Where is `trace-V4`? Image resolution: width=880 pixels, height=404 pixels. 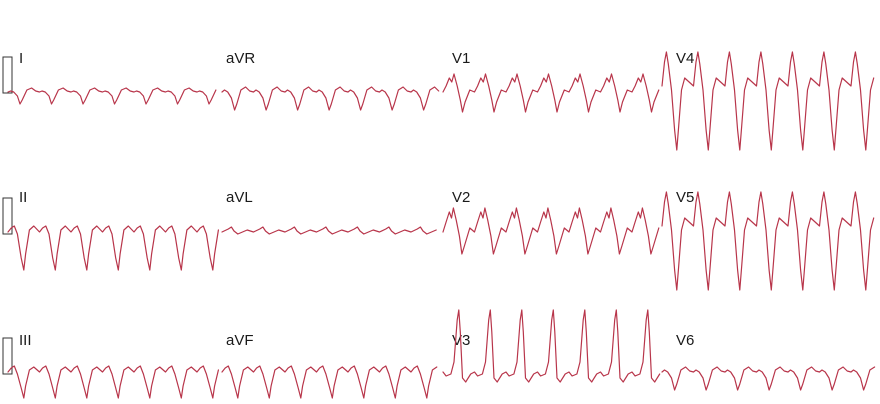
trace-V4 is located at coordinates (768, 101).